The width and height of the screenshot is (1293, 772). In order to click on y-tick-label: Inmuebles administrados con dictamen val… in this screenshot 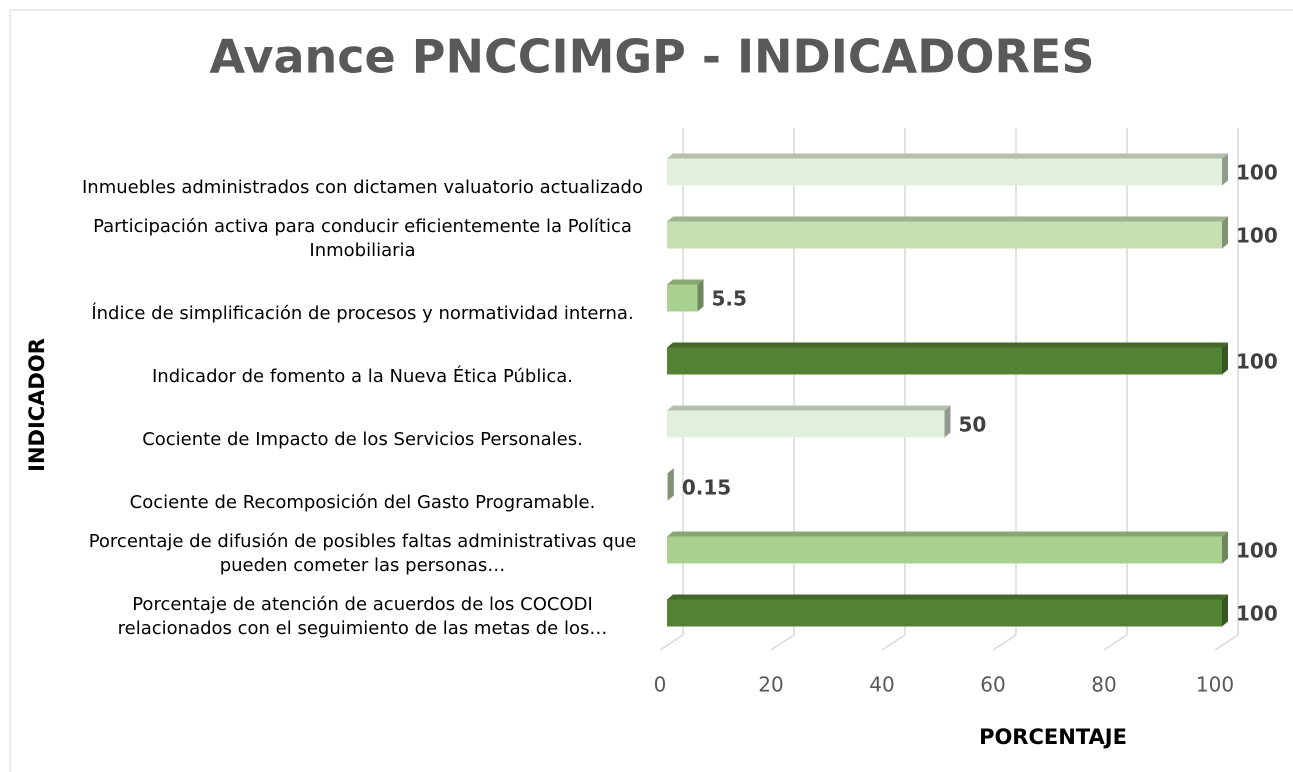, I will do `click(362, 160)`.